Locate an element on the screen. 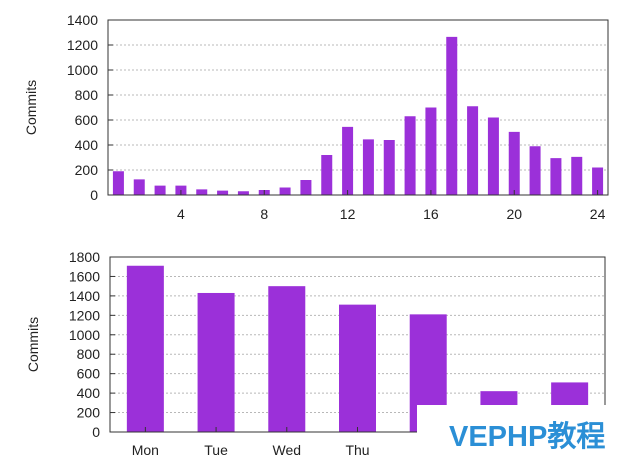 This screenshot has width=640, height=465. x-tick-label: 12 is located at coordinates (348, 214).